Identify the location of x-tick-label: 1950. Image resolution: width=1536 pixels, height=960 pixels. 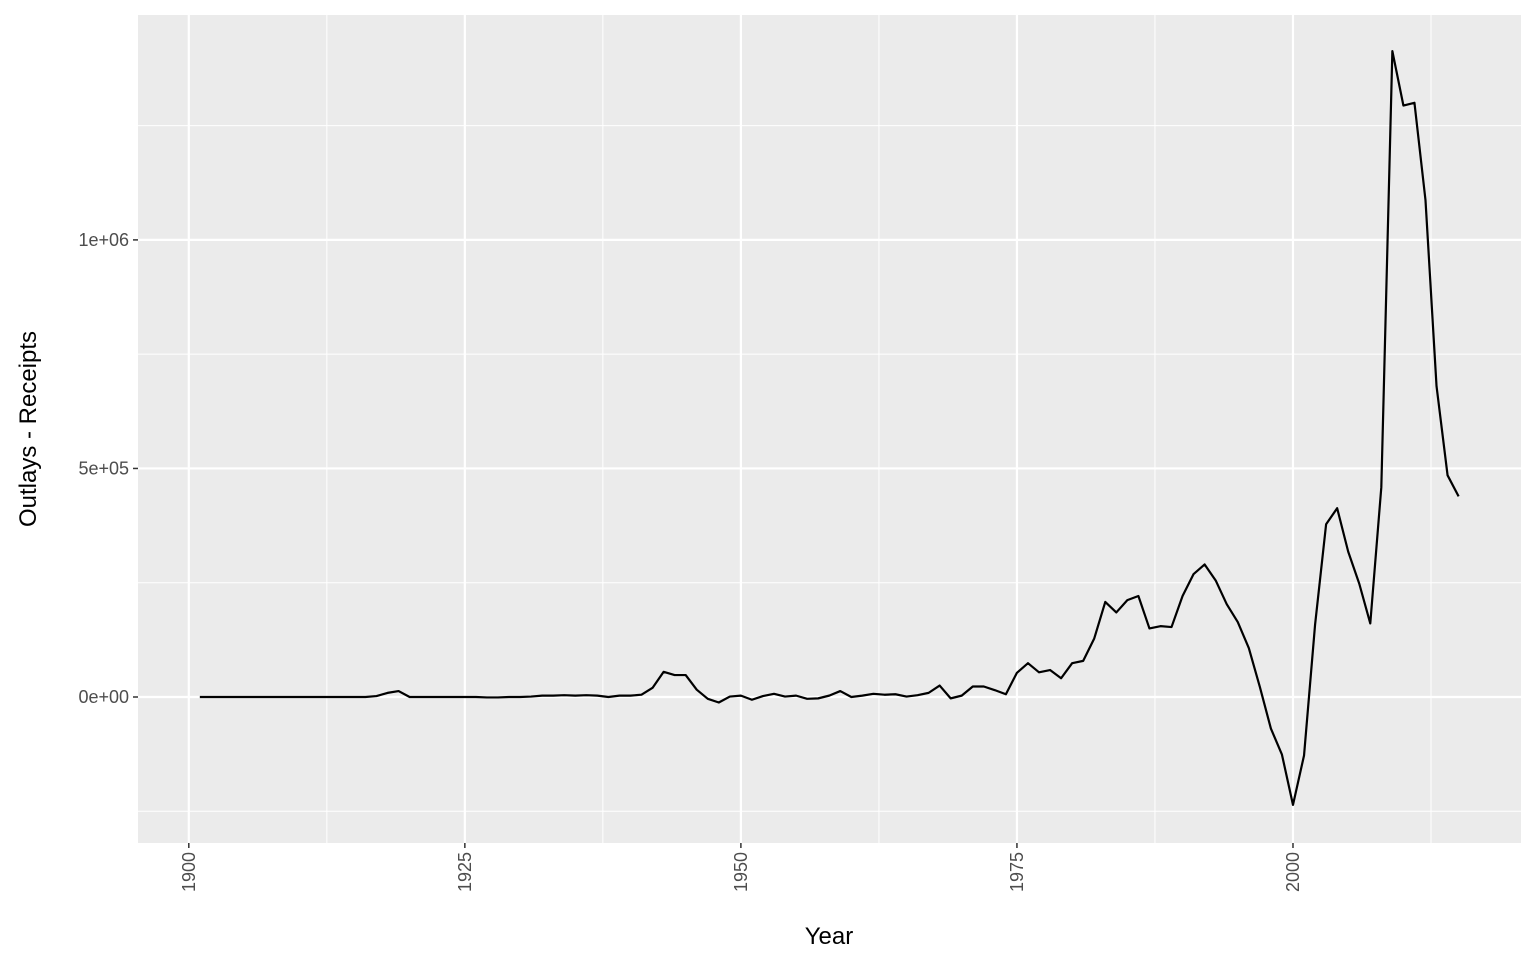
(741, 872).